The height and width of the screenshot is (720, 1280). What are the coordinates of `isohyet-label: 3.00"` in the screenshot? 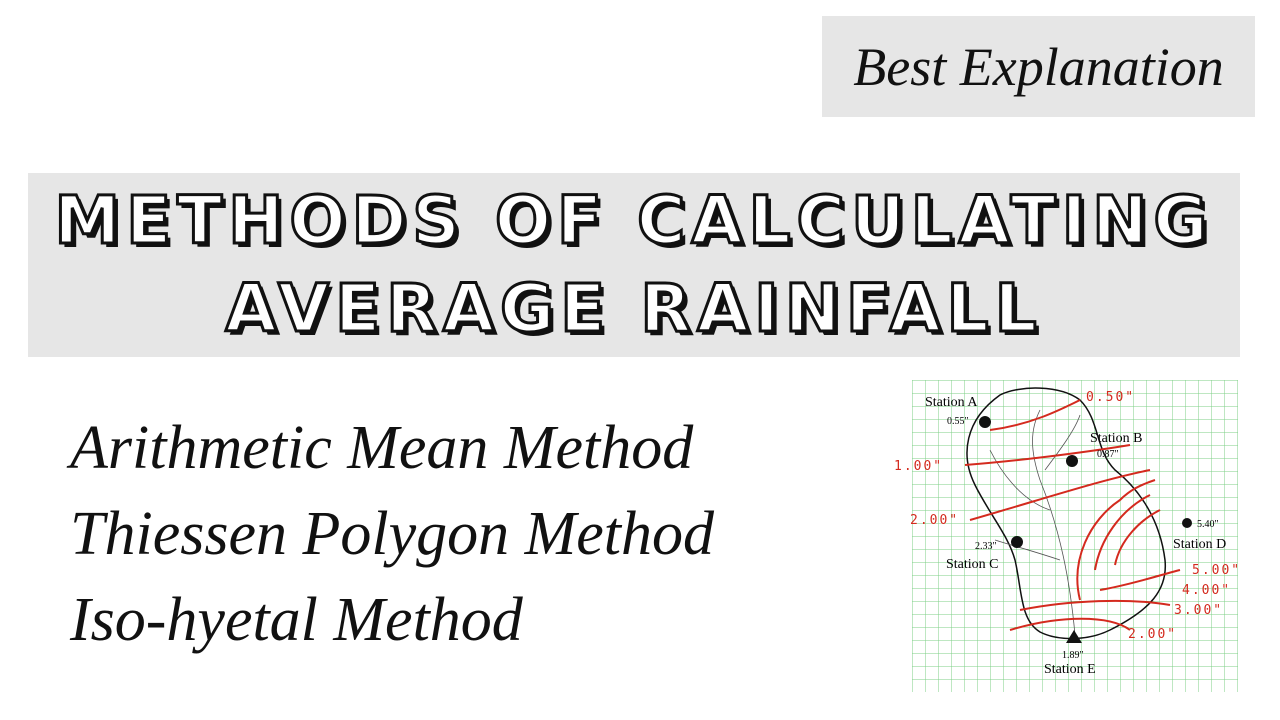 It's located at (1198, 610).